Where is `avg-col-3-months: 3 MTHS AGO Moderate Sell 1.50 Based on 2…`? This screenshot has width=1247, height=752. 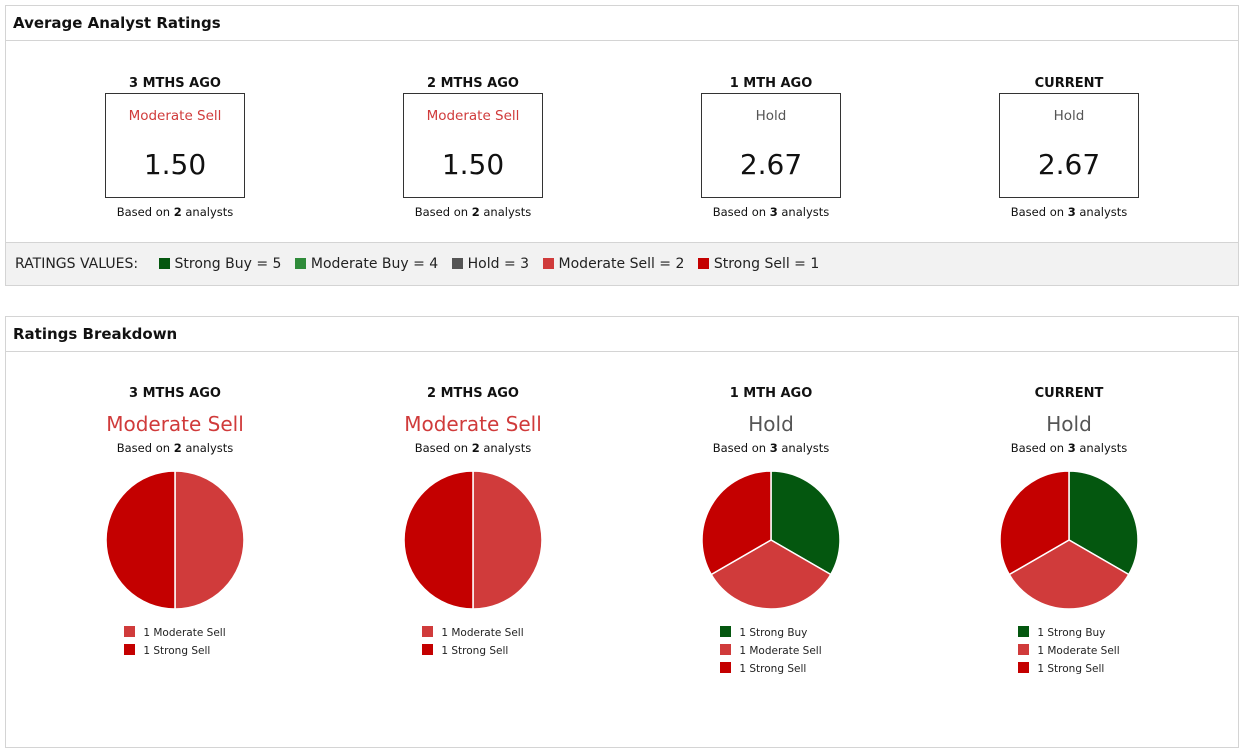 avg-col-3-months: 3 MTHS AGO Moderate Sell 1.50 Based on 2… is located at coordinates (175, 130).